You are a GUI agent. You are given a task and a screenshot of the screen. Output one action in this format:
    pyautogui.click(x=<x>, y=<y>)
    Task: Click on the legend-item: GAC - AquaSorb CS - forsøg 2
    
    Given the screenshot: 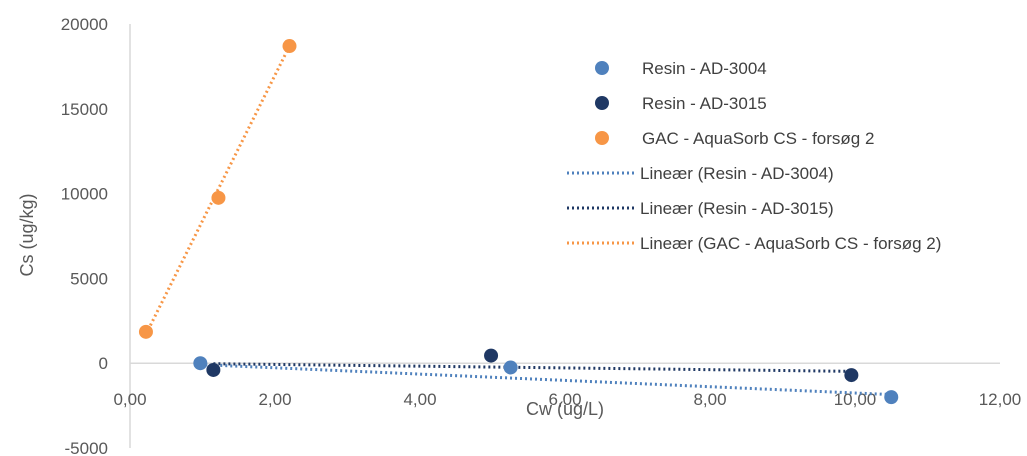 What is the action you would take?
    pyautogui.click(x=734, y=138)
    